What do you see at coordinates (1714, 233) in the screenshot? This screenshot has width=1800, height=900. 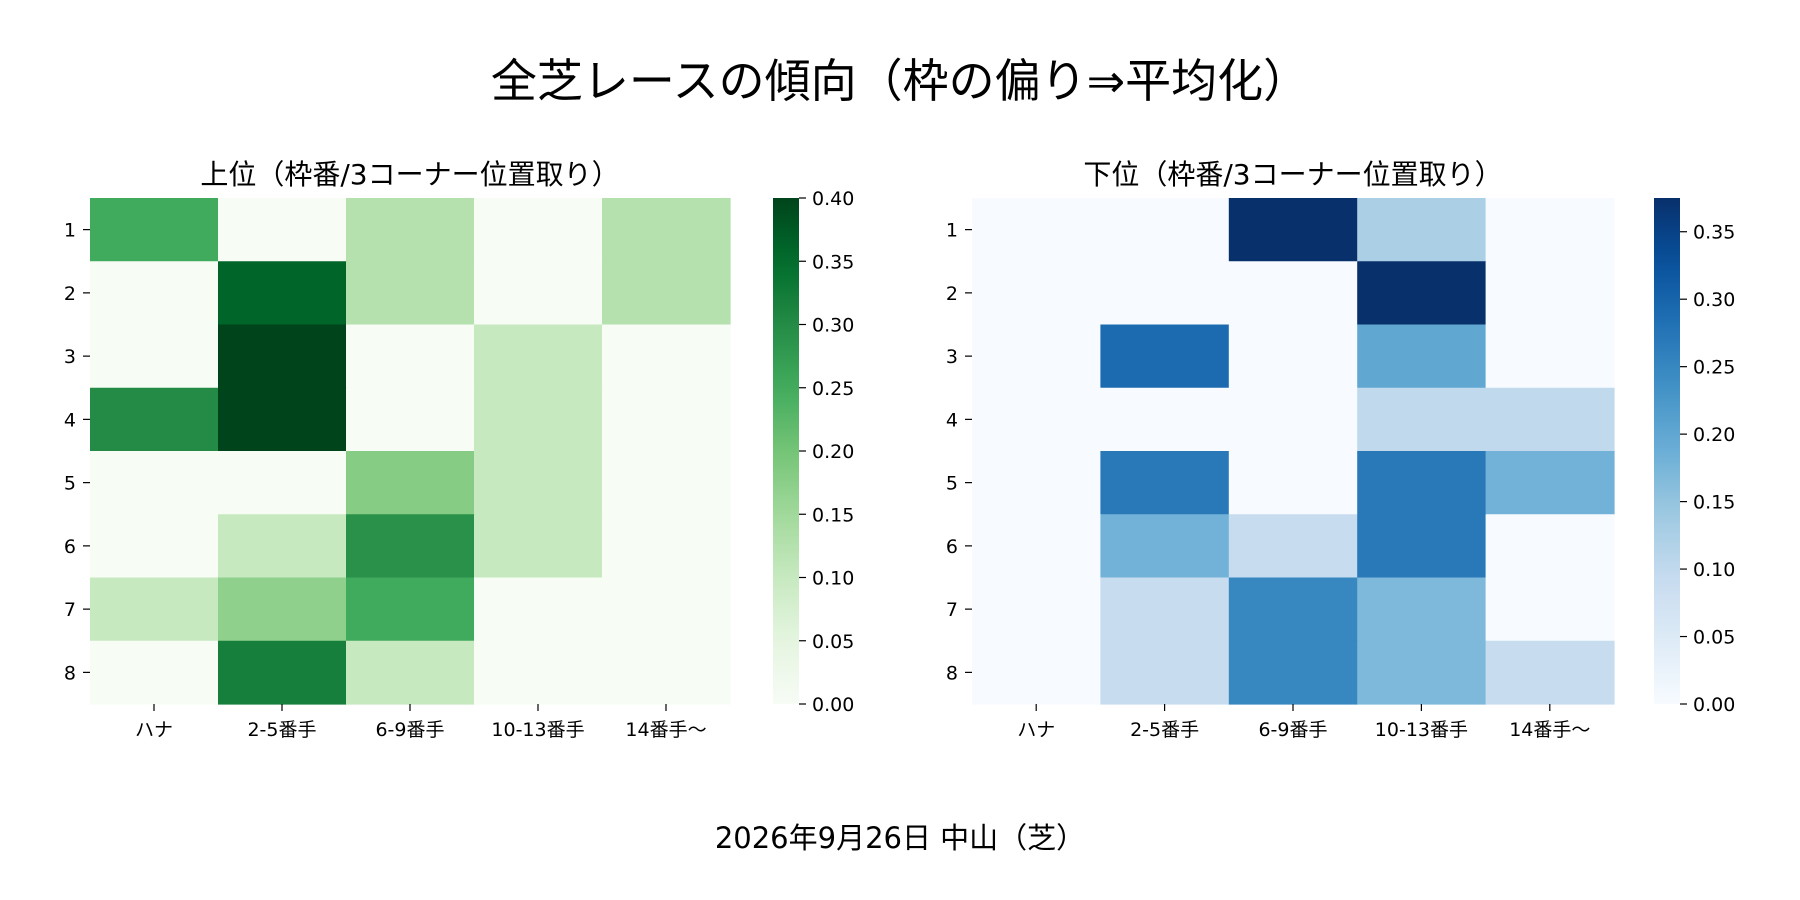 I see `colorbar-tick-label: 0.35` at bounding box center [1714, 233].